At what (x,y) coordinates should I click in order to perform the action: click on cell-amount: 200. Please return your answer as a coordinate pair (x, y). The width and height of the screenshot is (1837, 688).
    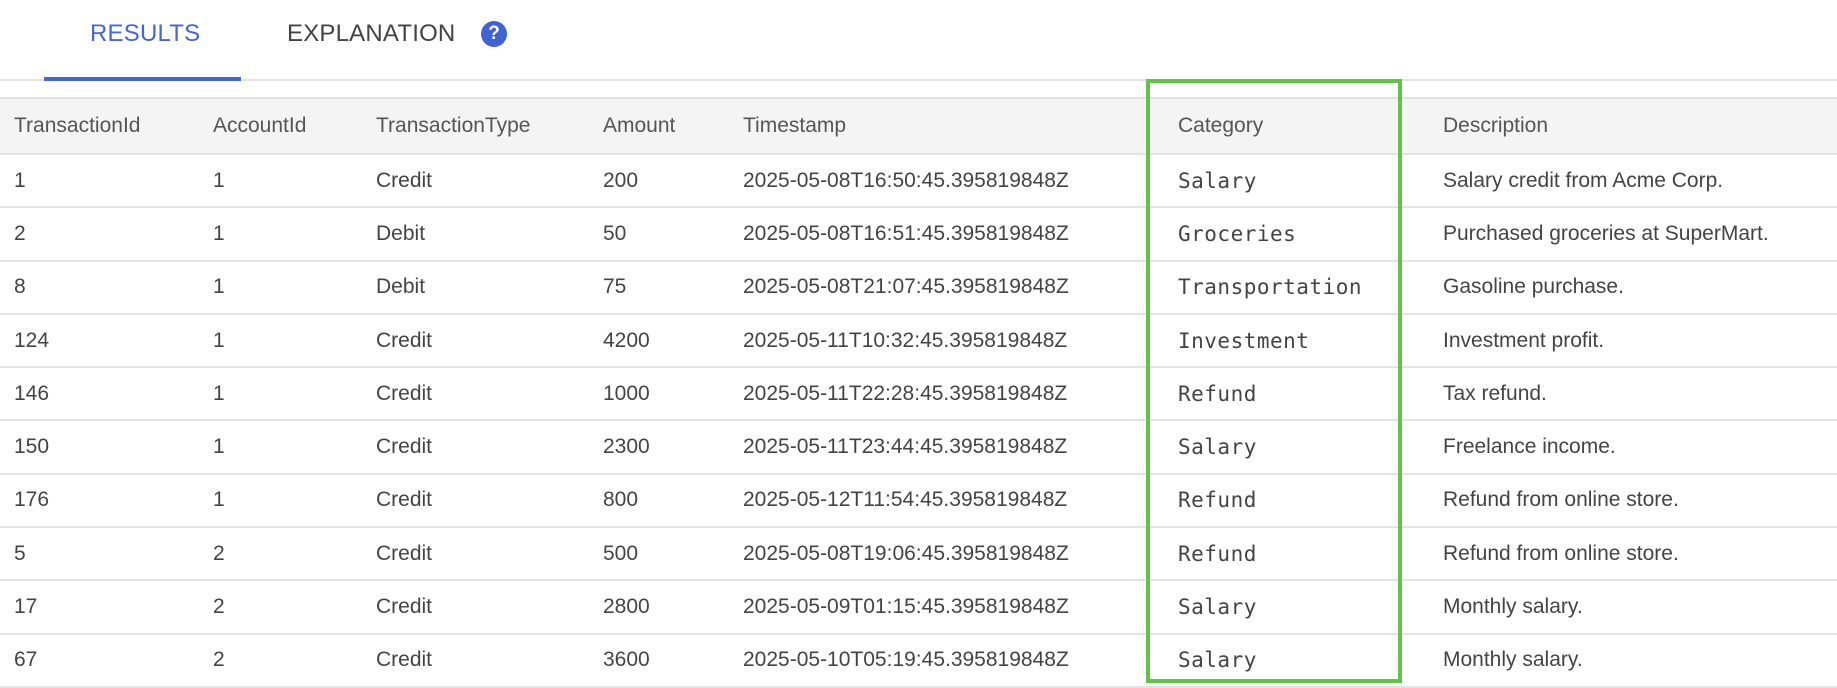
    Looking at the image, I should click on (673, 181).